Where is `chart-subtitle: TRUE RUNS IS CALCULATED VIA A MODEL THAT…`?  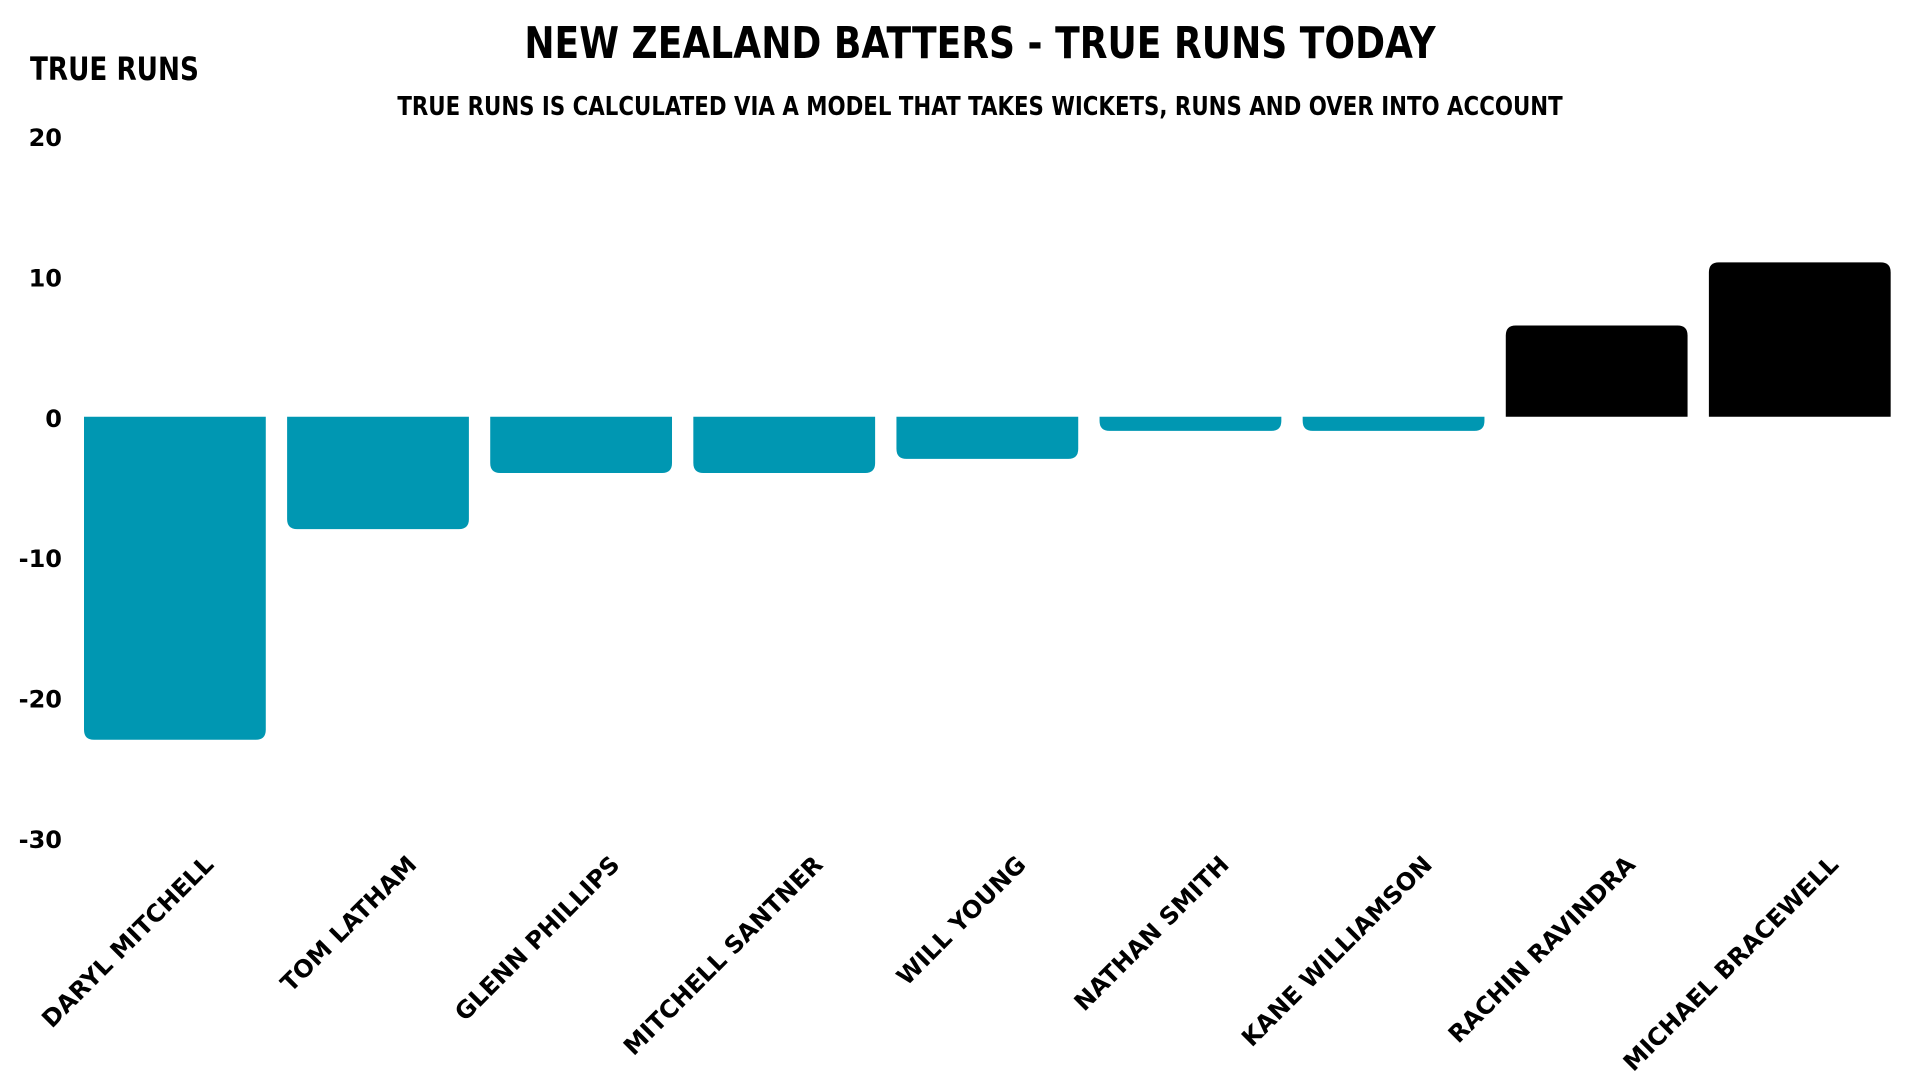 chart-subtitle: TRUE RUNS IS CALCULATED VIA A MODEL THAT… is located at coordinates (980, 107).